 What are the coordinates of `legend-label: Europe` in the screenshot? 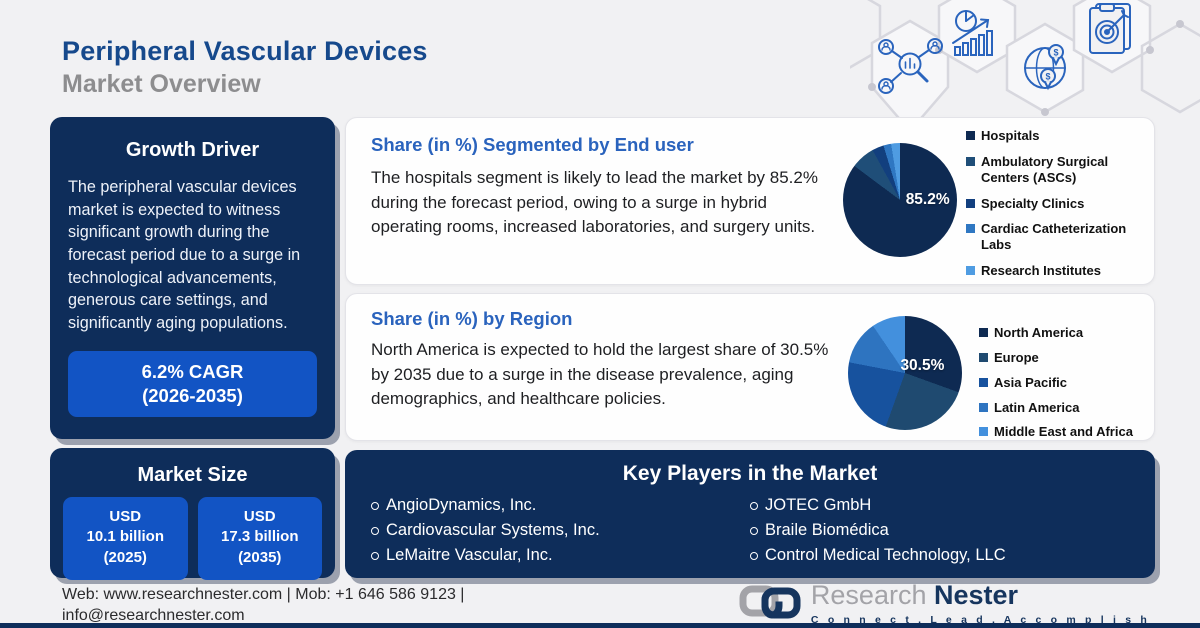 It's located at (1016, 357).